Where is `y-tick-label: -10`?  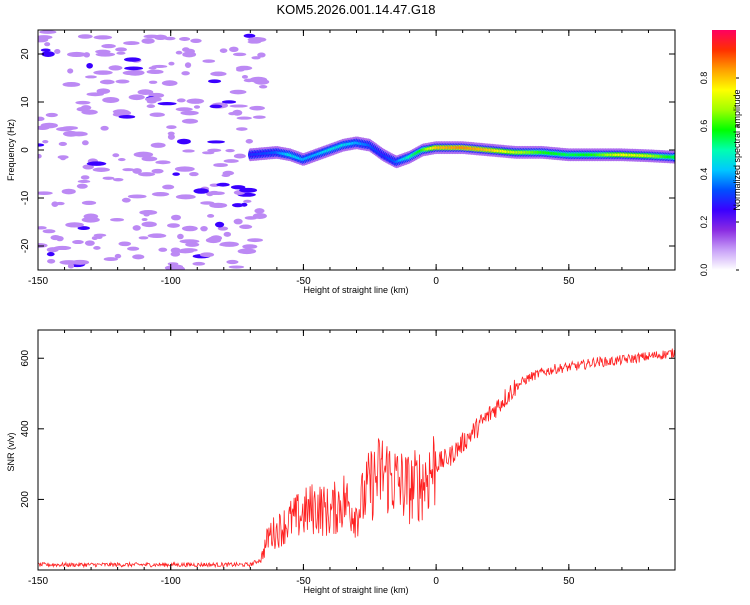 y-tick-label: -10 is located at coordinates (25, 197).